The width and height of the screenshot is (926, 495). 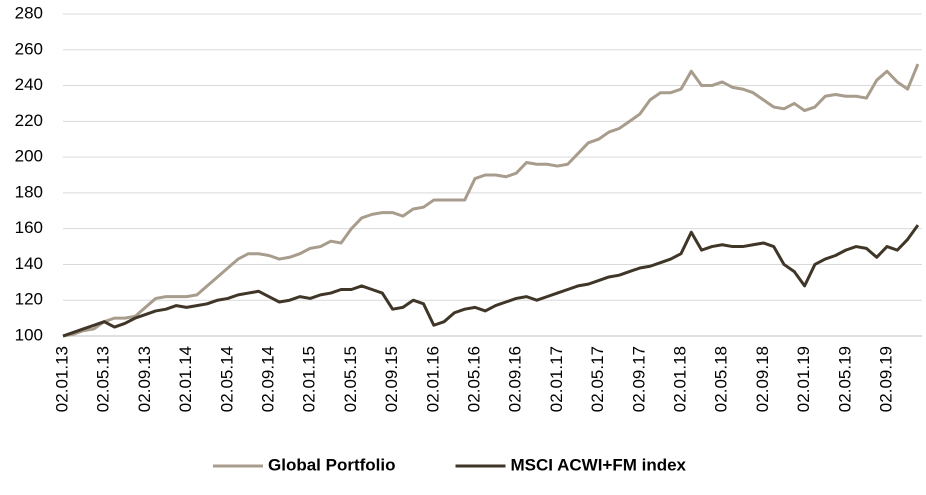 I want to click on y-tick-label: 160, so click(x=29, y=227).